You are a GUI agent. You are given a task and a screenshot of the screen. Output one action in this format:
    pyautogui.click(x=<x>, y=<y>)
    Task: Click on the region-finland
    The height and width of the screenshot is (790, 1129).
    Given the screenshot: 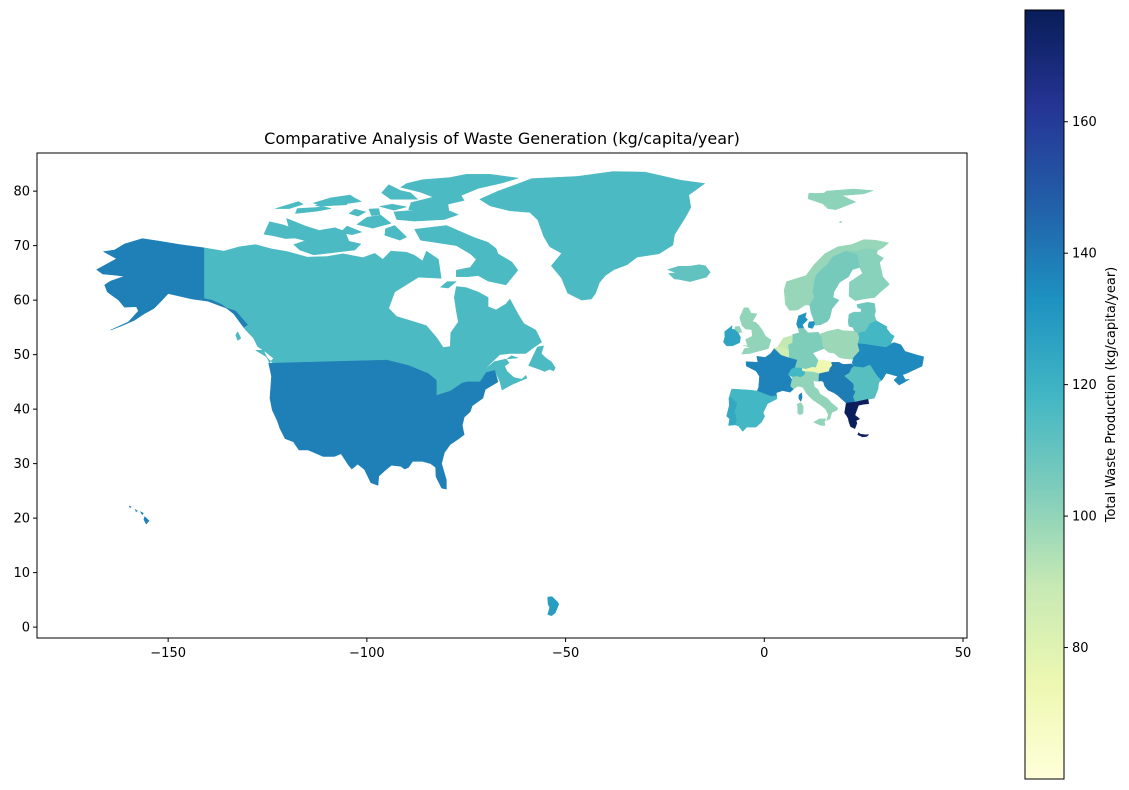 What is the action you would take?
    pyautogui.click(x=867, y=274)
    